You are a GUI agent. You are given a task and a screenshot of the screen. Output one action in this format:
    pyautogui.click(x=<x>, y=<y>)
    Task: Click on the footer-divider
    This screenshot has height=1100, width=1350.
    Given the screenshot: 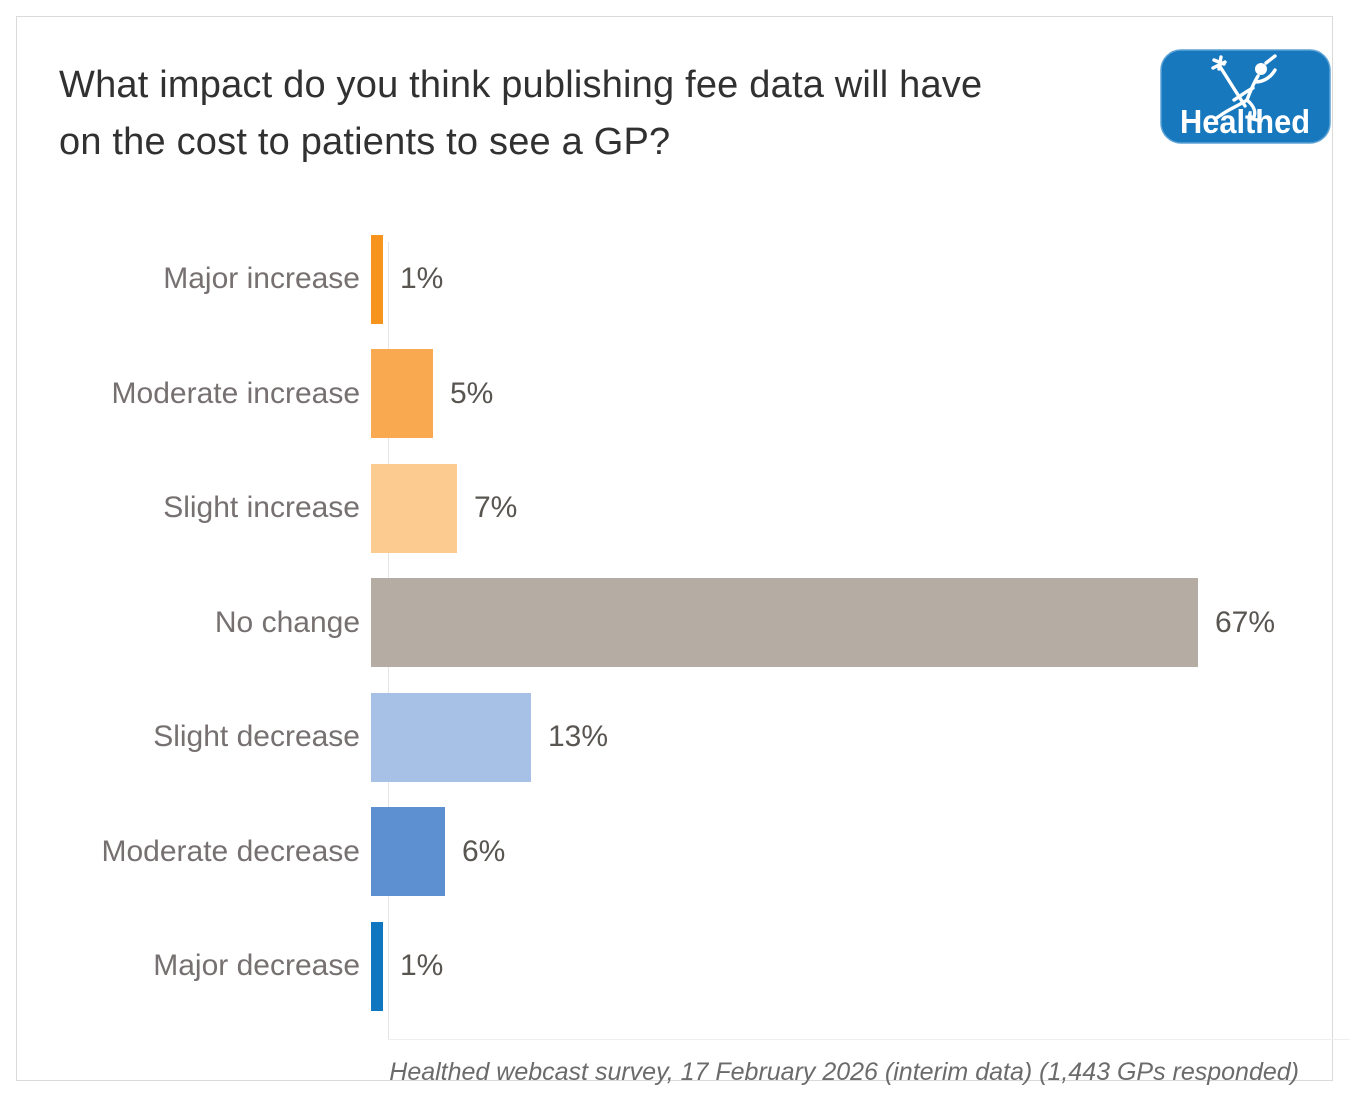 What is the action you would take?
    pyautogui.click(x=868, y=1039)
    